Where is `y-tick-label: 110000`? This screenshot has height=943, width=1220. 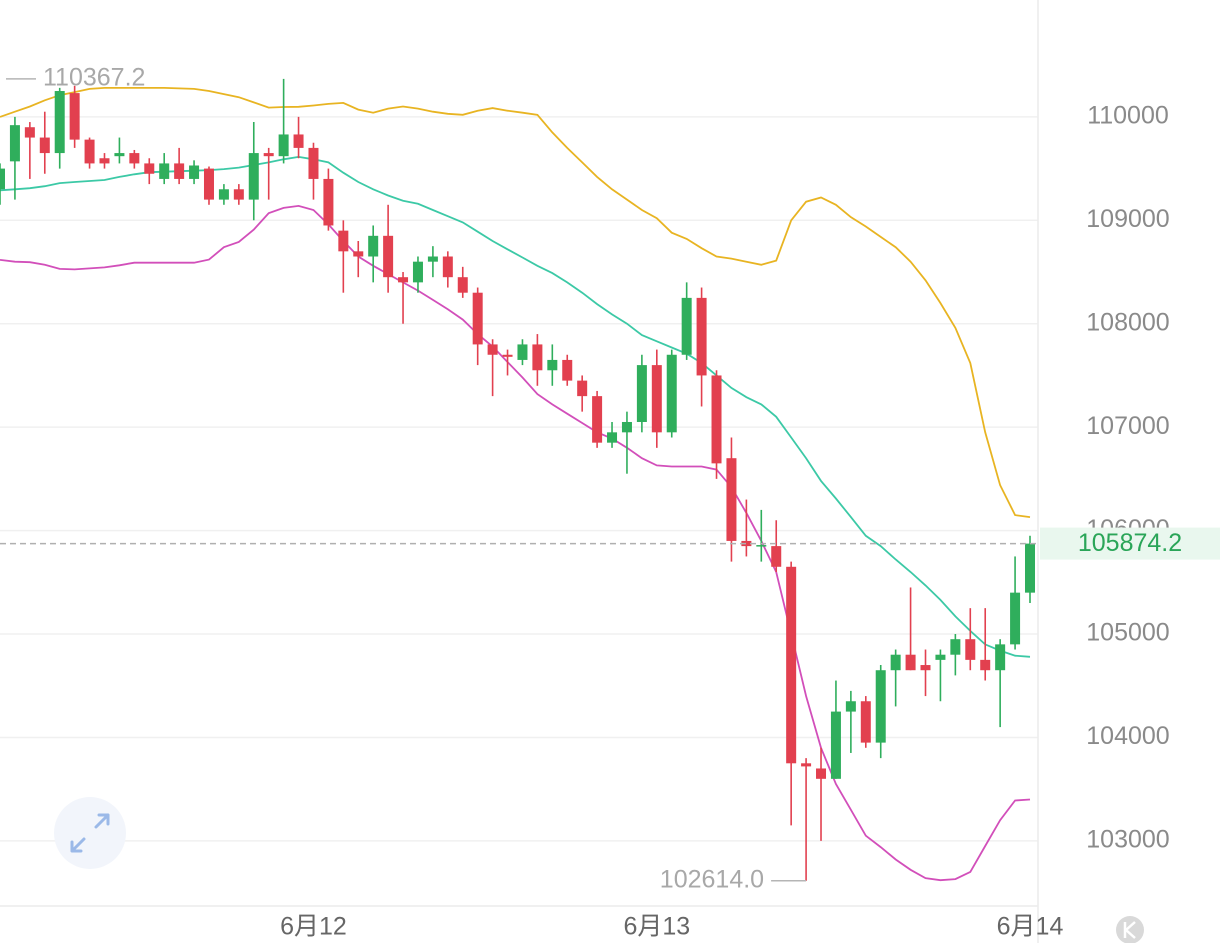 y-tick-label: 110000 is located at coordinates (1128, 115).